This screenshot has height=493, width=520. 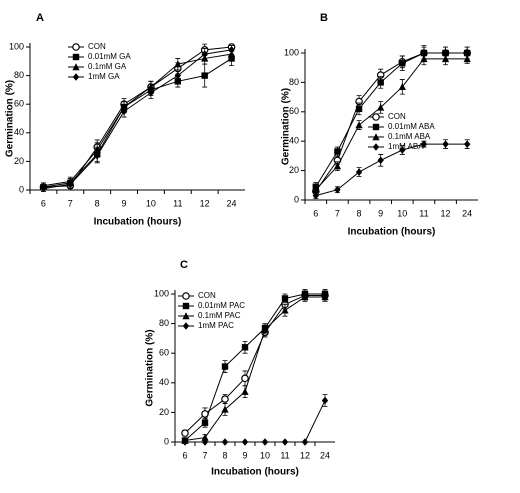 I want to click on legend-label: 0.01mM ABA, so click(x=411, y=126).